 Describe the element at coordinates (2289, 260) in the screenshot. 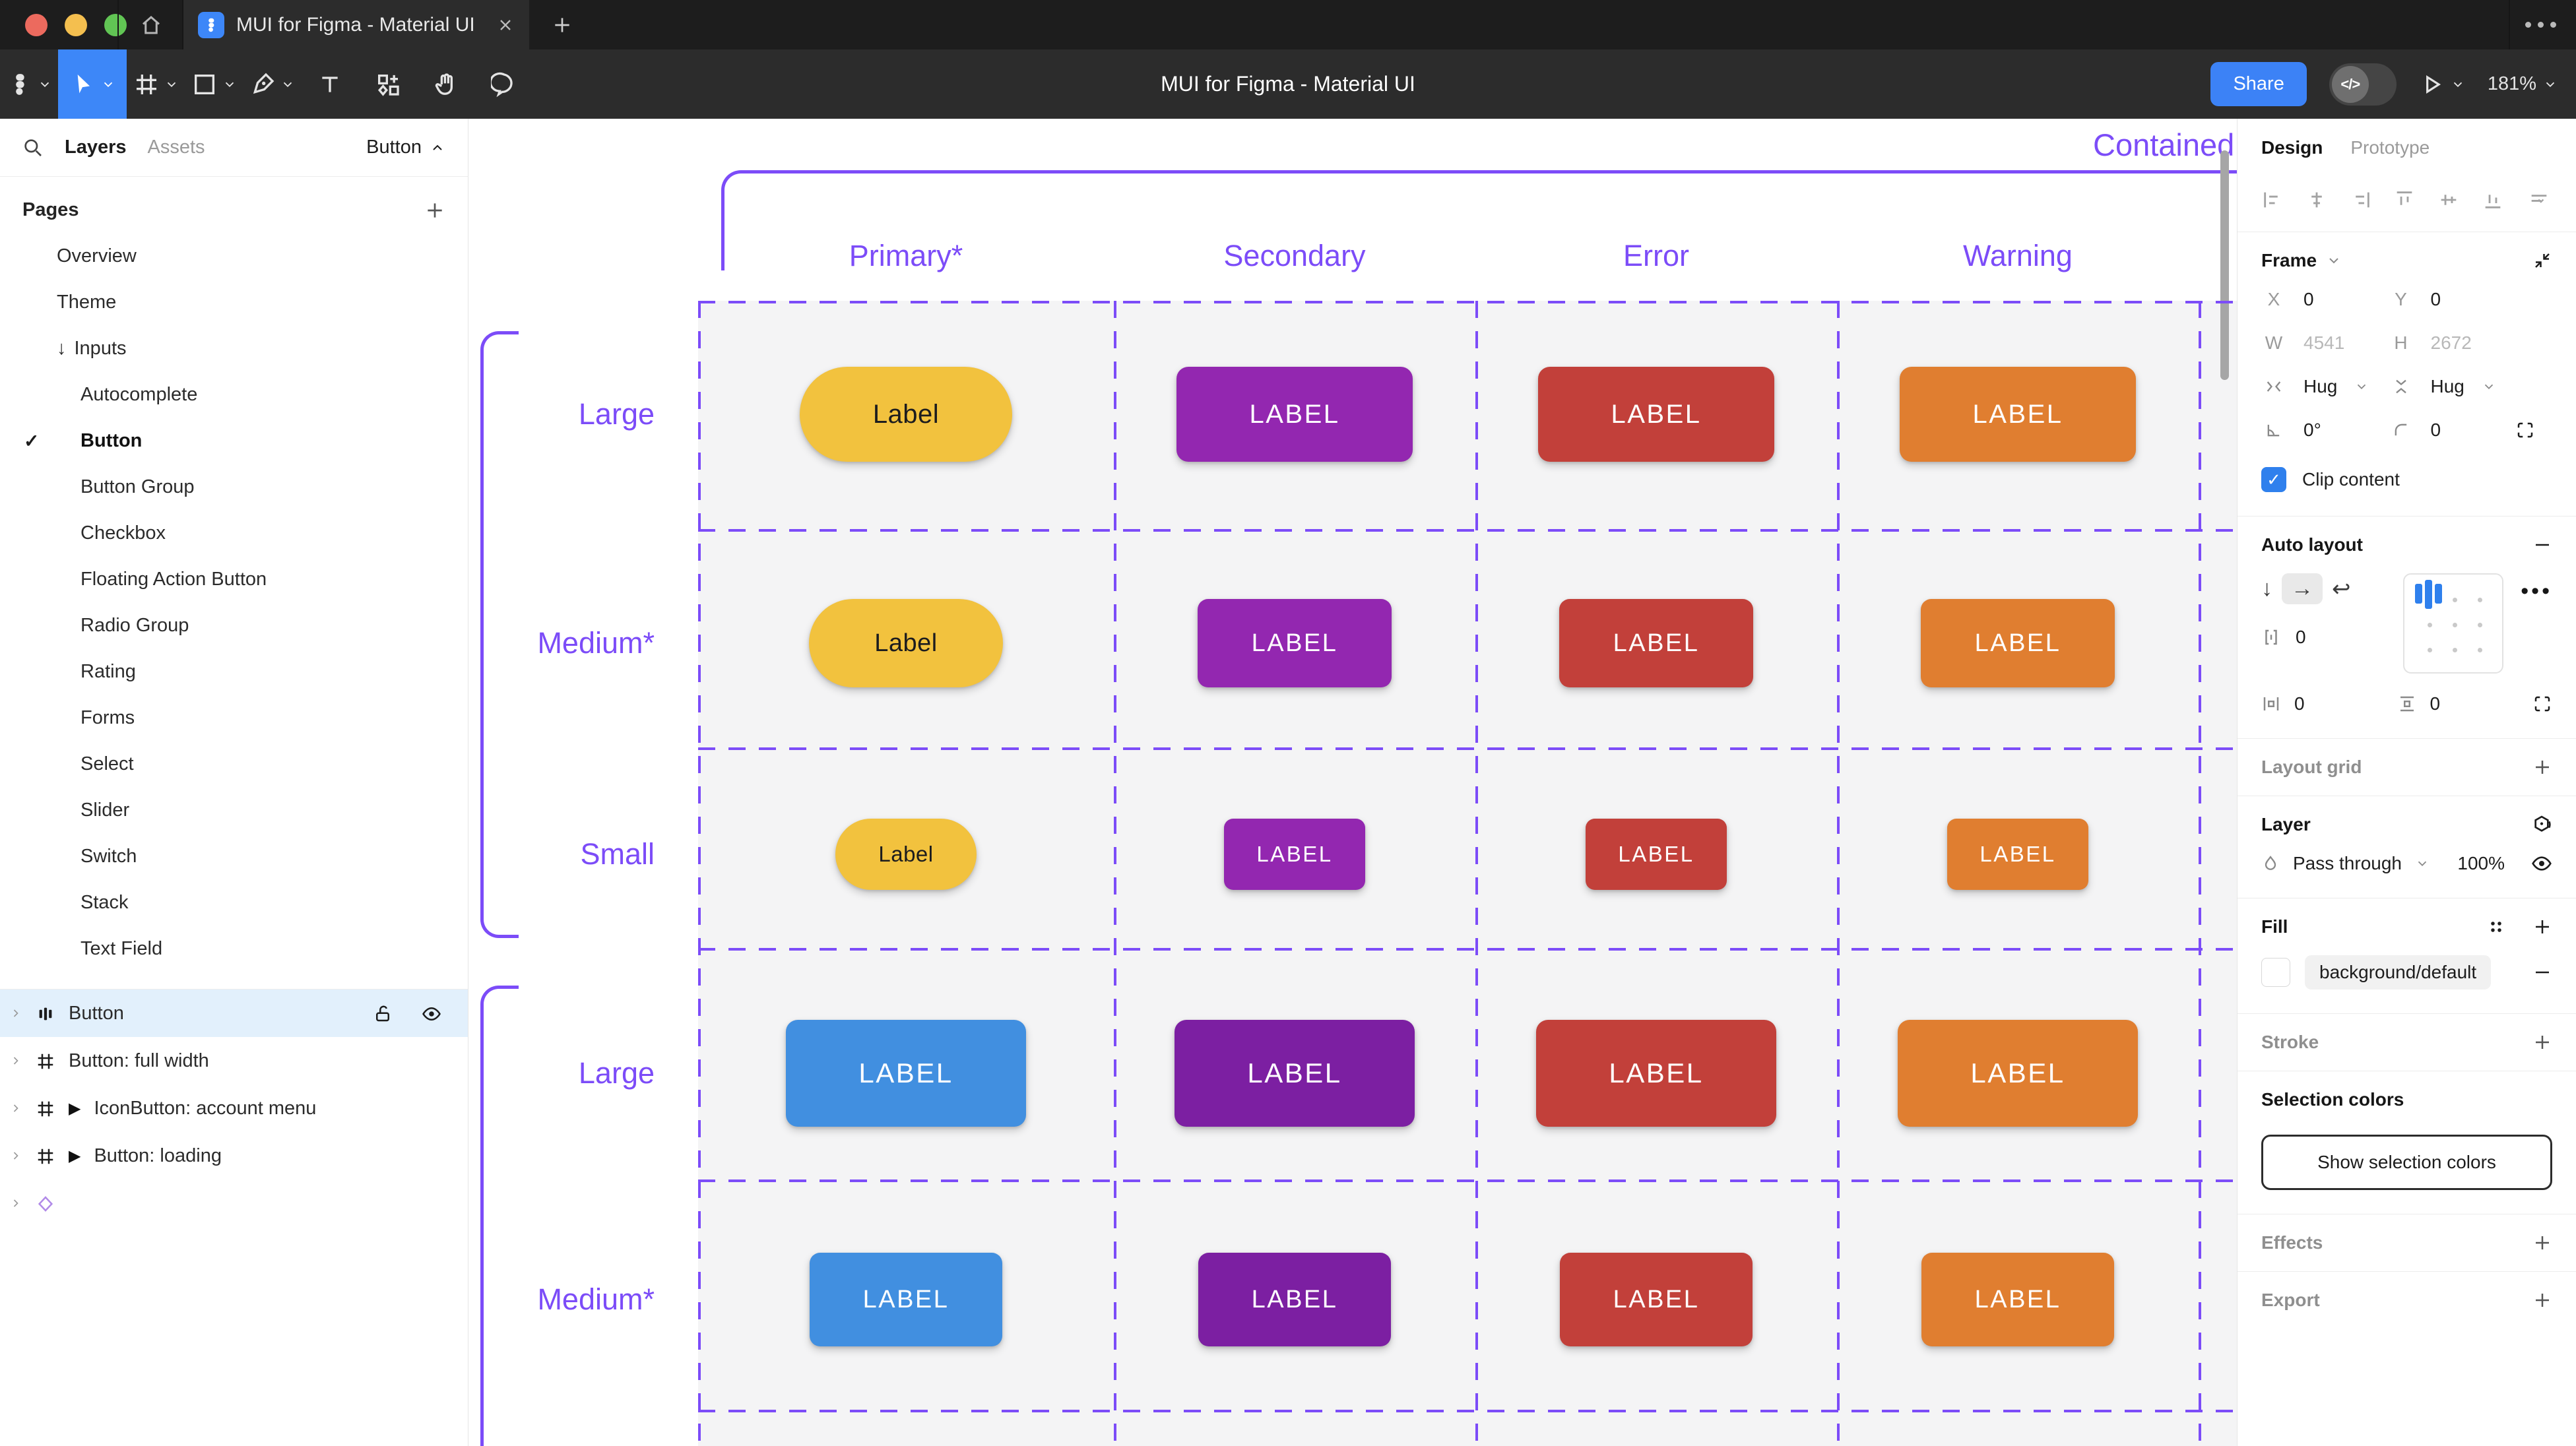

I see `frame-section-title: Frame` at that location.